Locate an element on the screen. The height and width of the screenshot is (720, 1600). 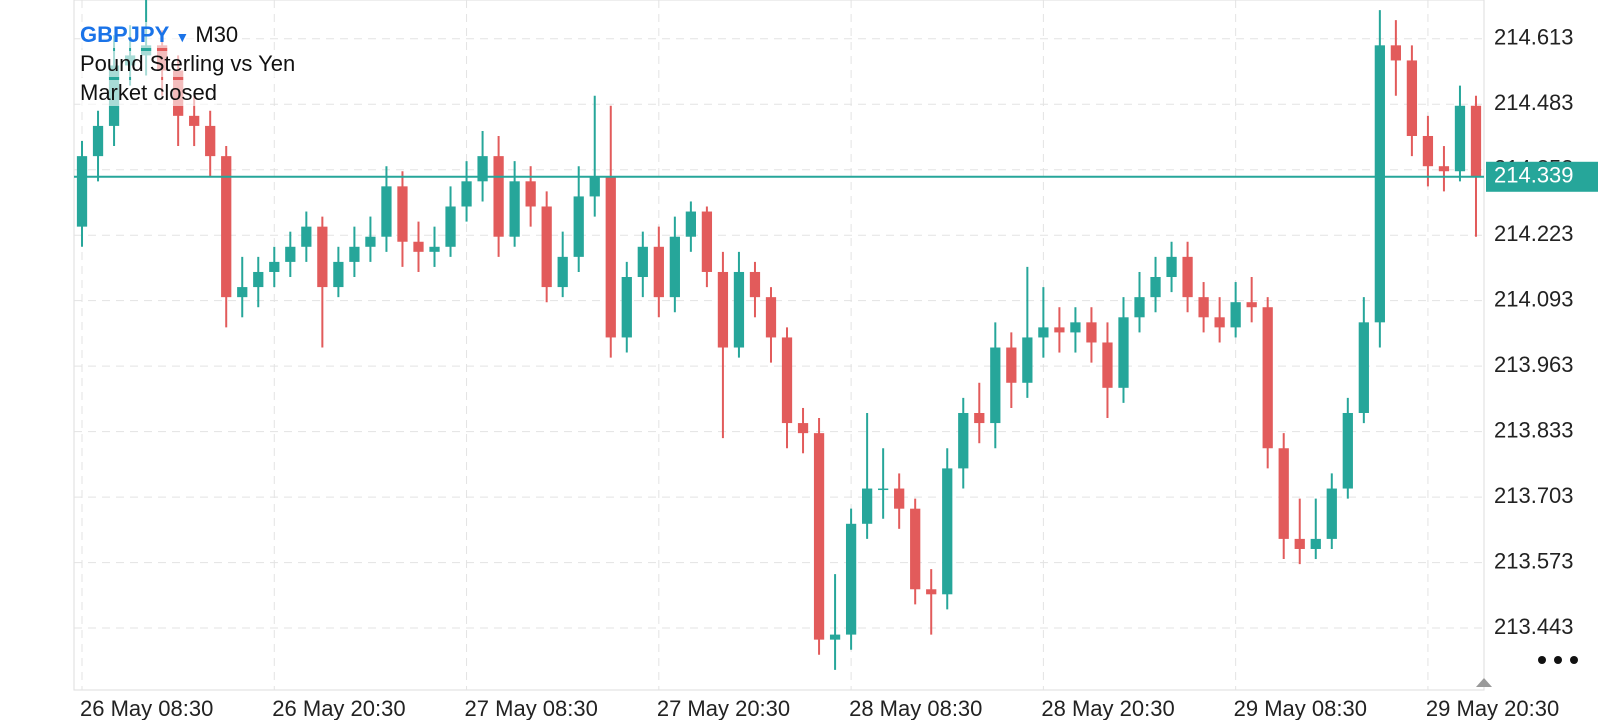
y-tick-label: 213.963 is located at coordinates (1534, 364).